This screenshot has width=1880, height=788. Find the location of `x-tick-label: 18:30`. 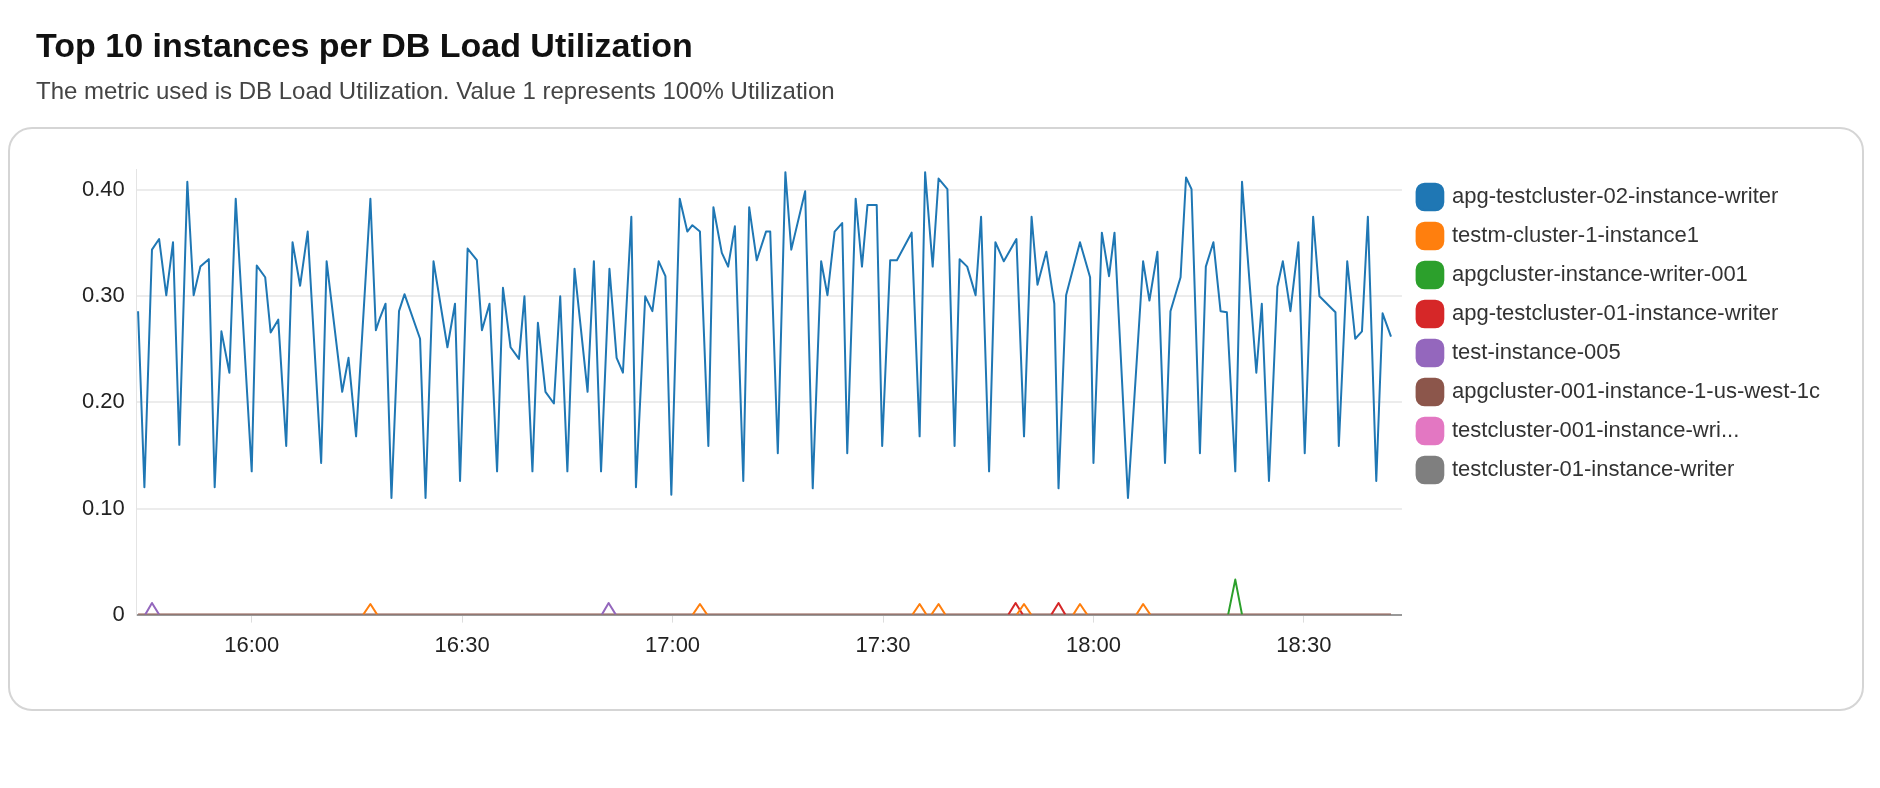

x-tick-label: 18:30 is located at coordinates (1304, 644).